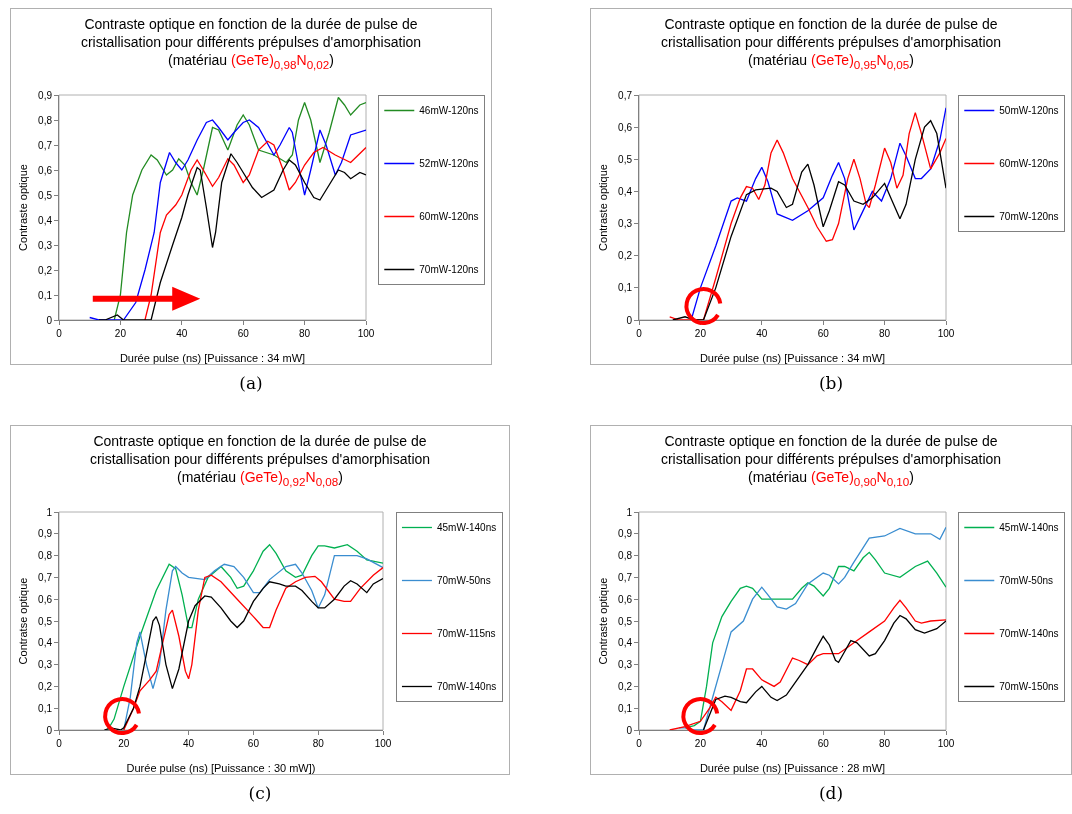  What do you see at coordinates (251, 383) in the screenshot?
I see `text: (a)` at bounding box center [251, 383].